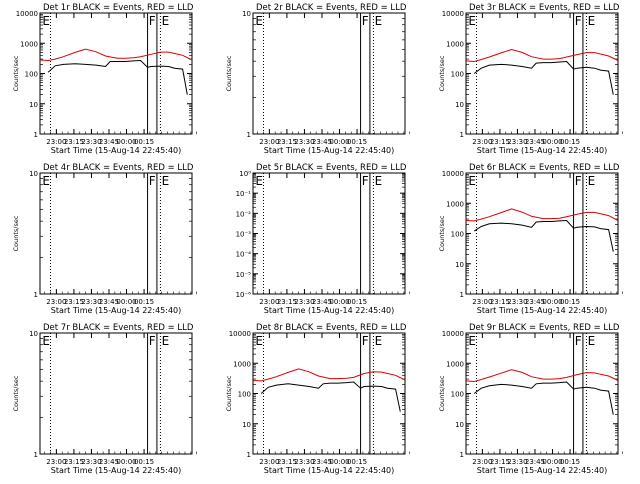  I want to click on chart-title: Det 9r BLACK = Events, RED = LLD, so click(544, 328).